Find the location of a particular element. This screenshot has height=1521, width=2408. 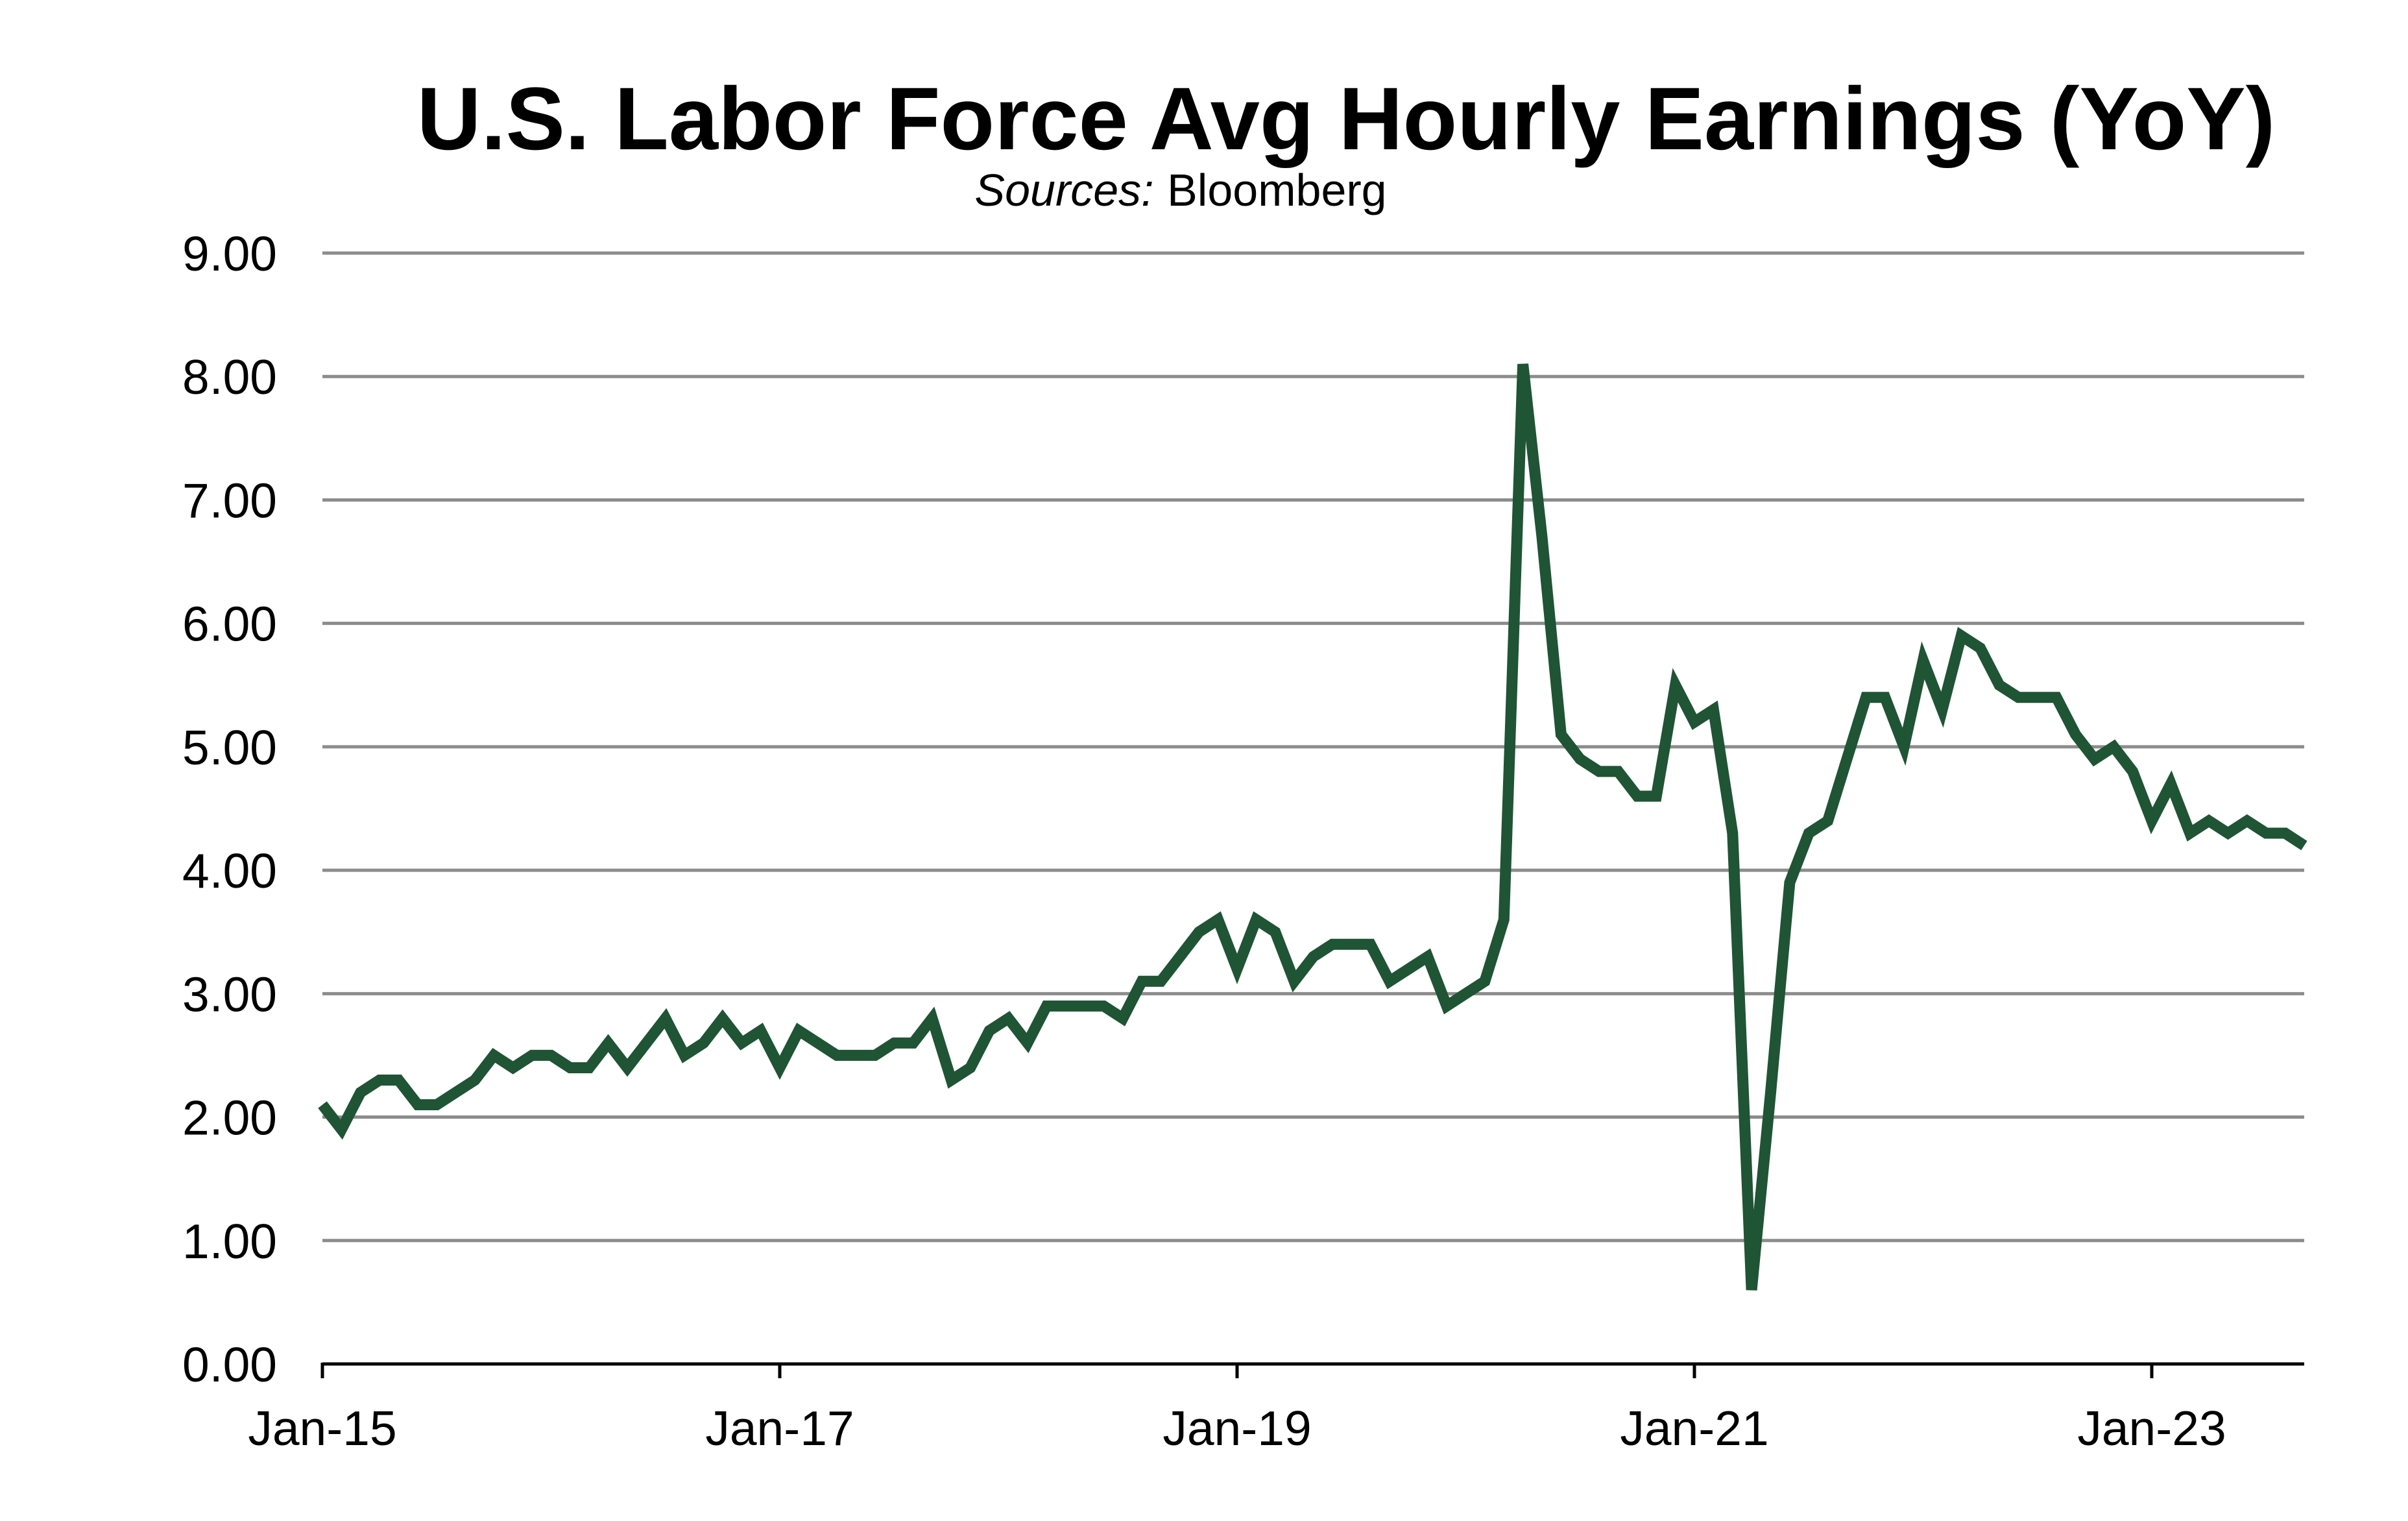

y-tick-label: 0.00 is located at coordinates (230, 1364).